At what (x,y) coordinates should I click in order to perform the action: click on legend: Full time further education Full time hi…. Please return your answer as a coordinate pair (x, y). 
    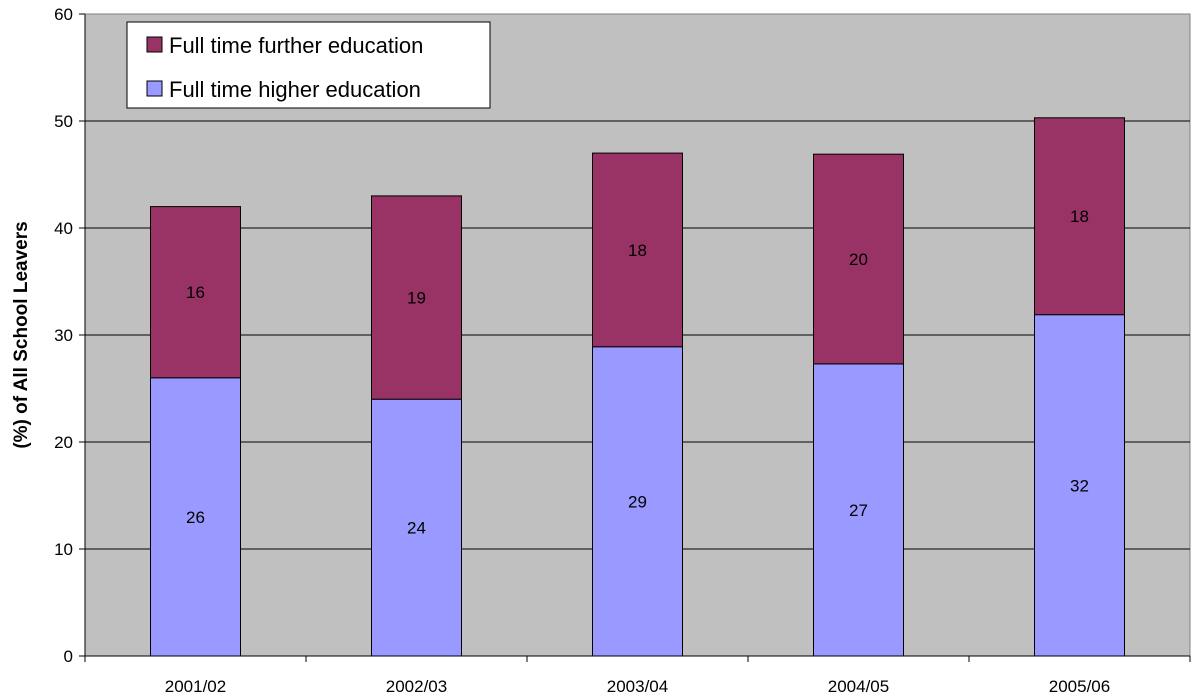
    Looking at the image, I should click on (308, 65).